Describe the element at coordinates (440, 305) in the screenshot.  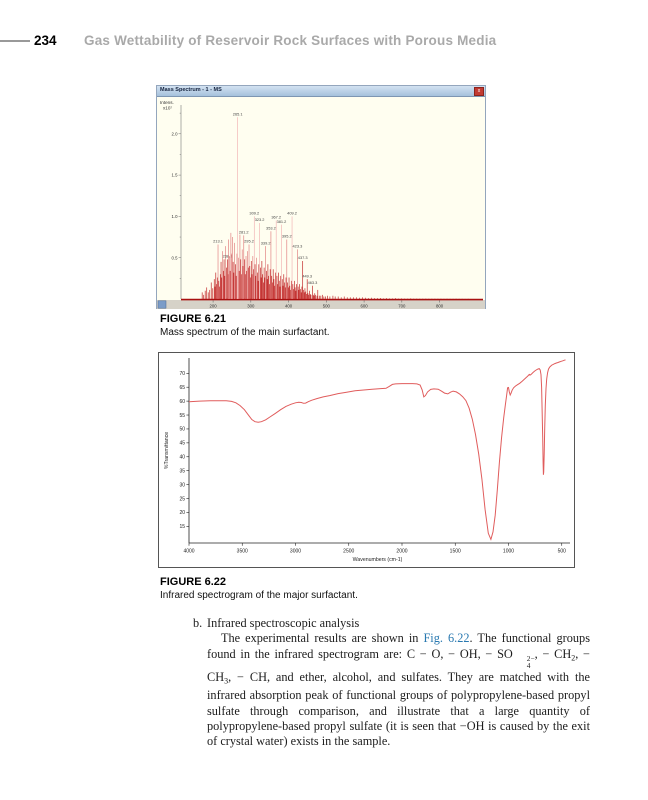
I see `svg-text: 800` at that location.